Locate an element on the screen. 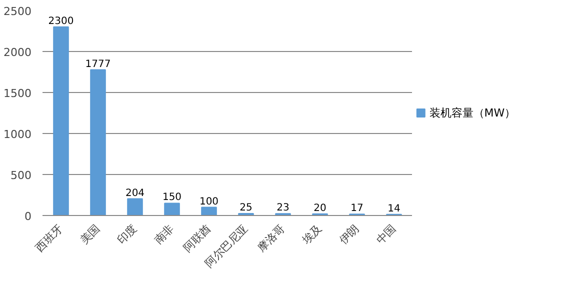 Image resolution: width=580 pixels, height=295 pixels. data-label: 1777 is located at coordinates (98, 64).